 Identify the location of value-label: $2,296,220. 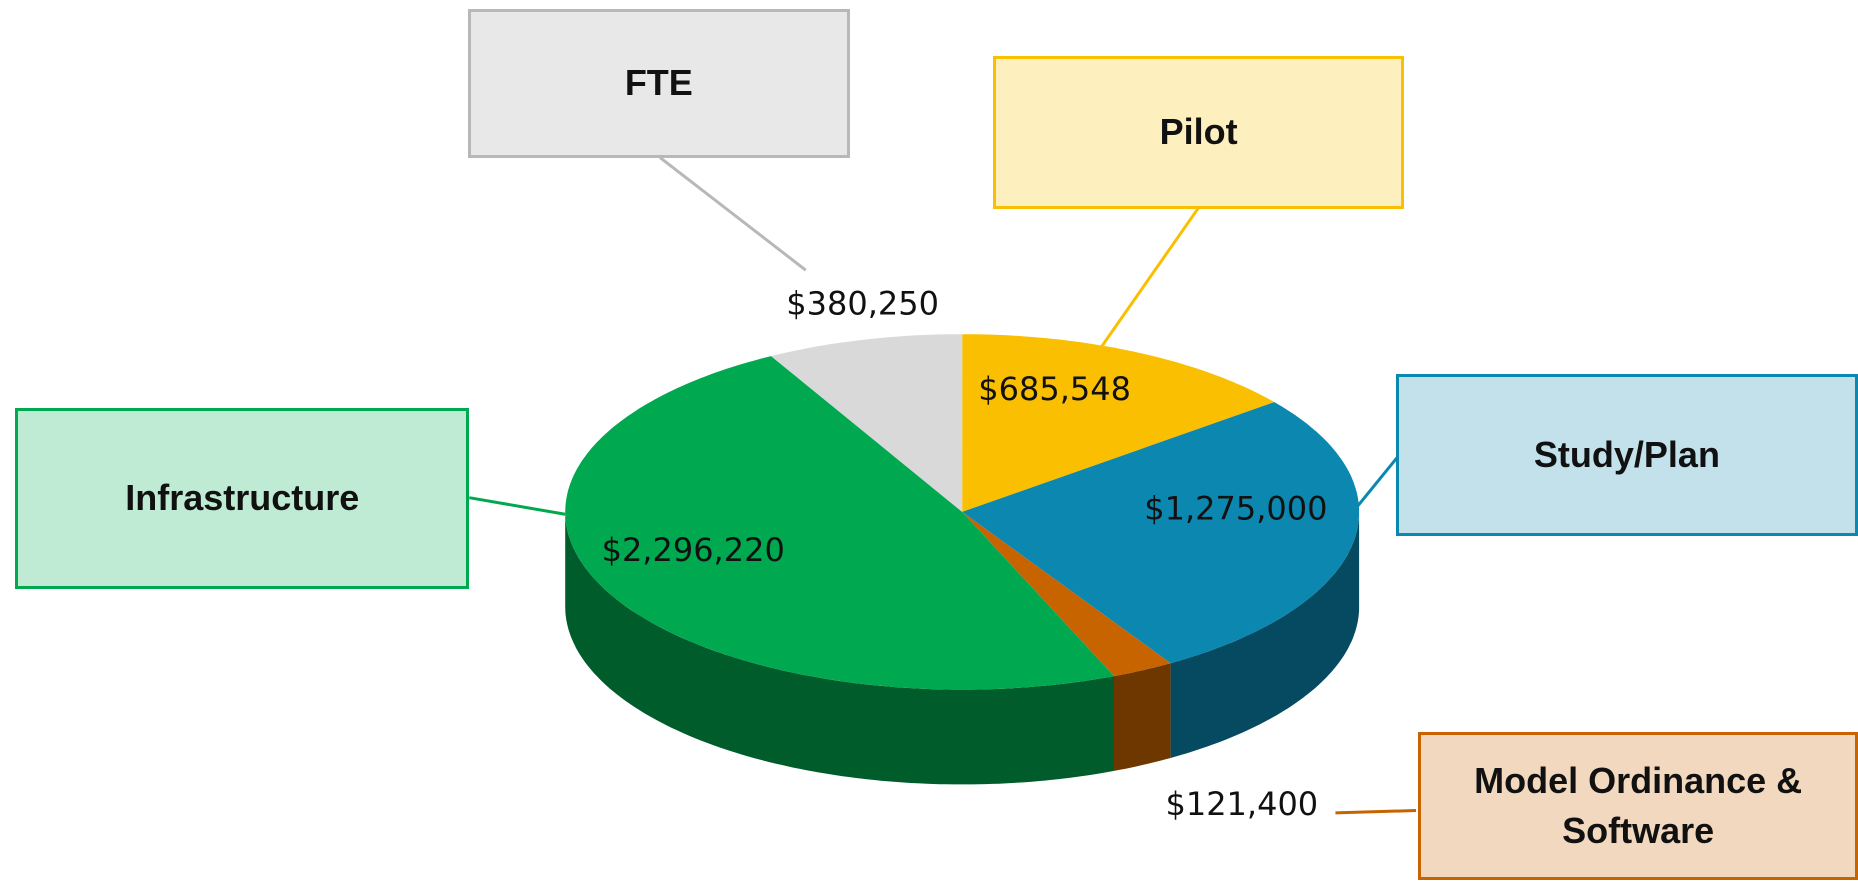
(693, 550).